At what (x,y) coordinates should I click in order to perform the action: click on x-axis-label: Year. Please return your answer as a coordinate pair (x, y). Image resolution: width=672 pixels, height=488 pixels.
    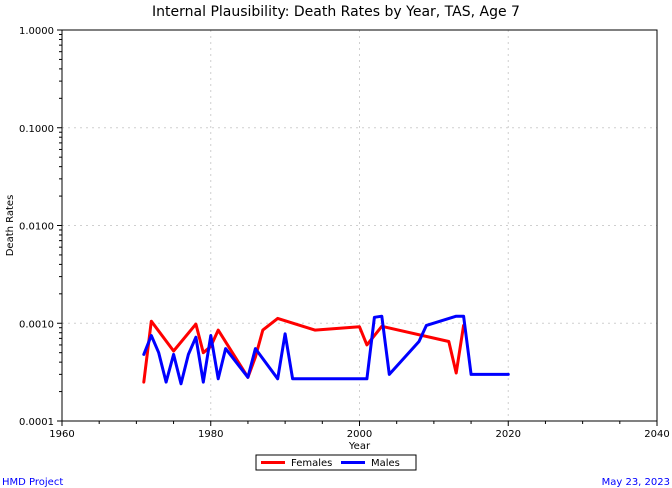
    Looking at the image, I should click on (359, 446).